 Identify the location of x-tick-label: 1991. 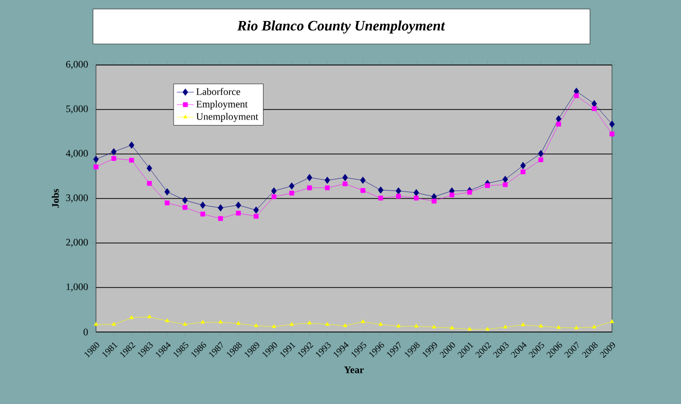
(288, 350).